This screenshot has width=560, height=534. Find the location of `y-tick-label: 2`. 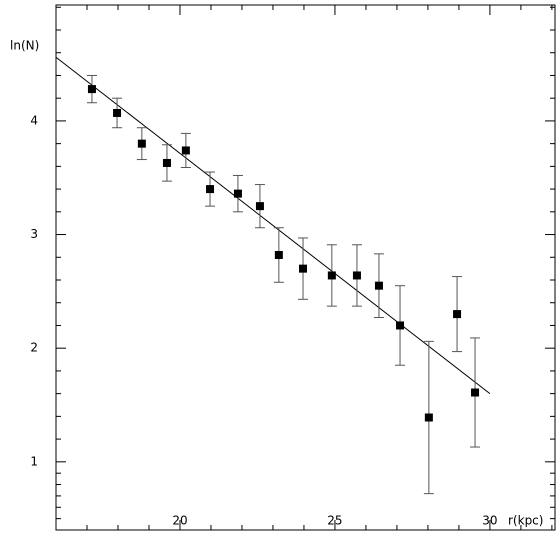

y-tick-label: 2 is located at coordinates (34, 348).